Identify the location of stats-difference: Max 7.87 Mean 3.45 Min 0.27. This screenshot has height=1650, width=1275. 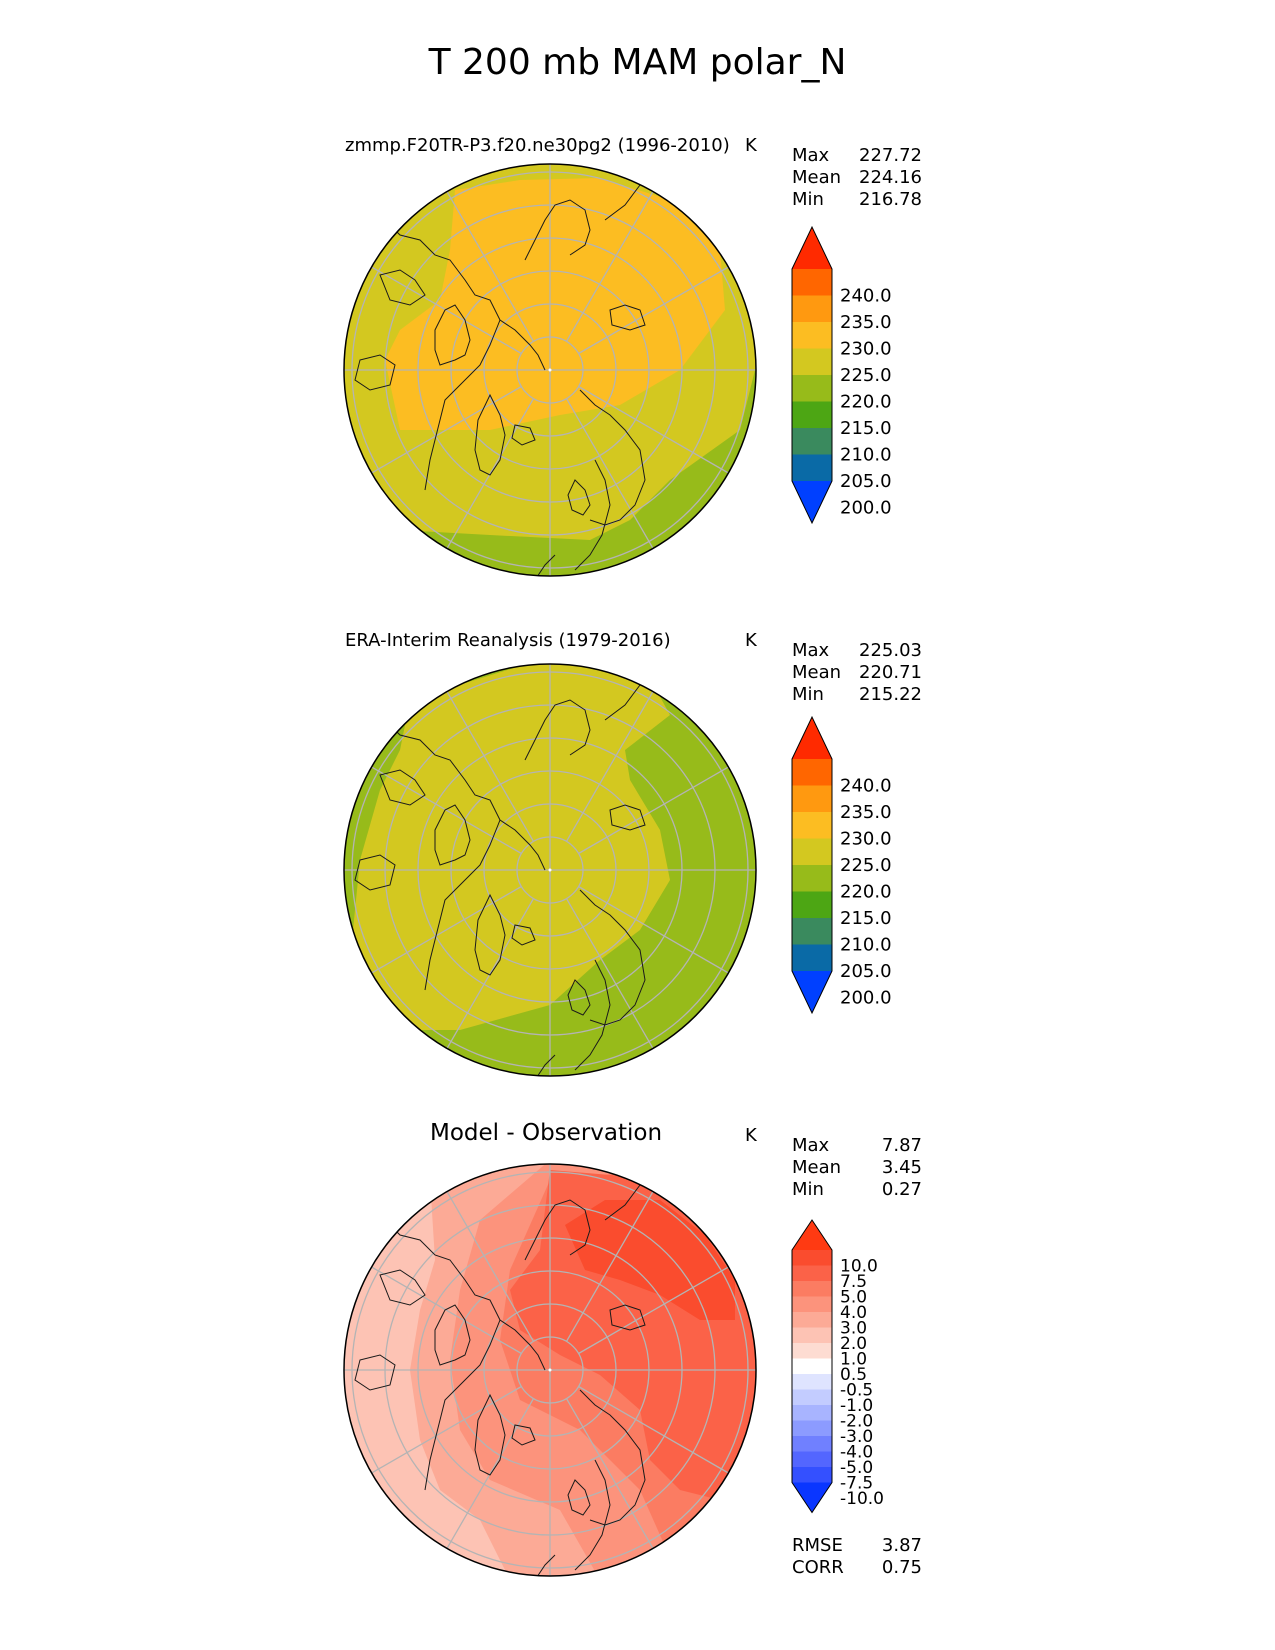
(857, 1168).